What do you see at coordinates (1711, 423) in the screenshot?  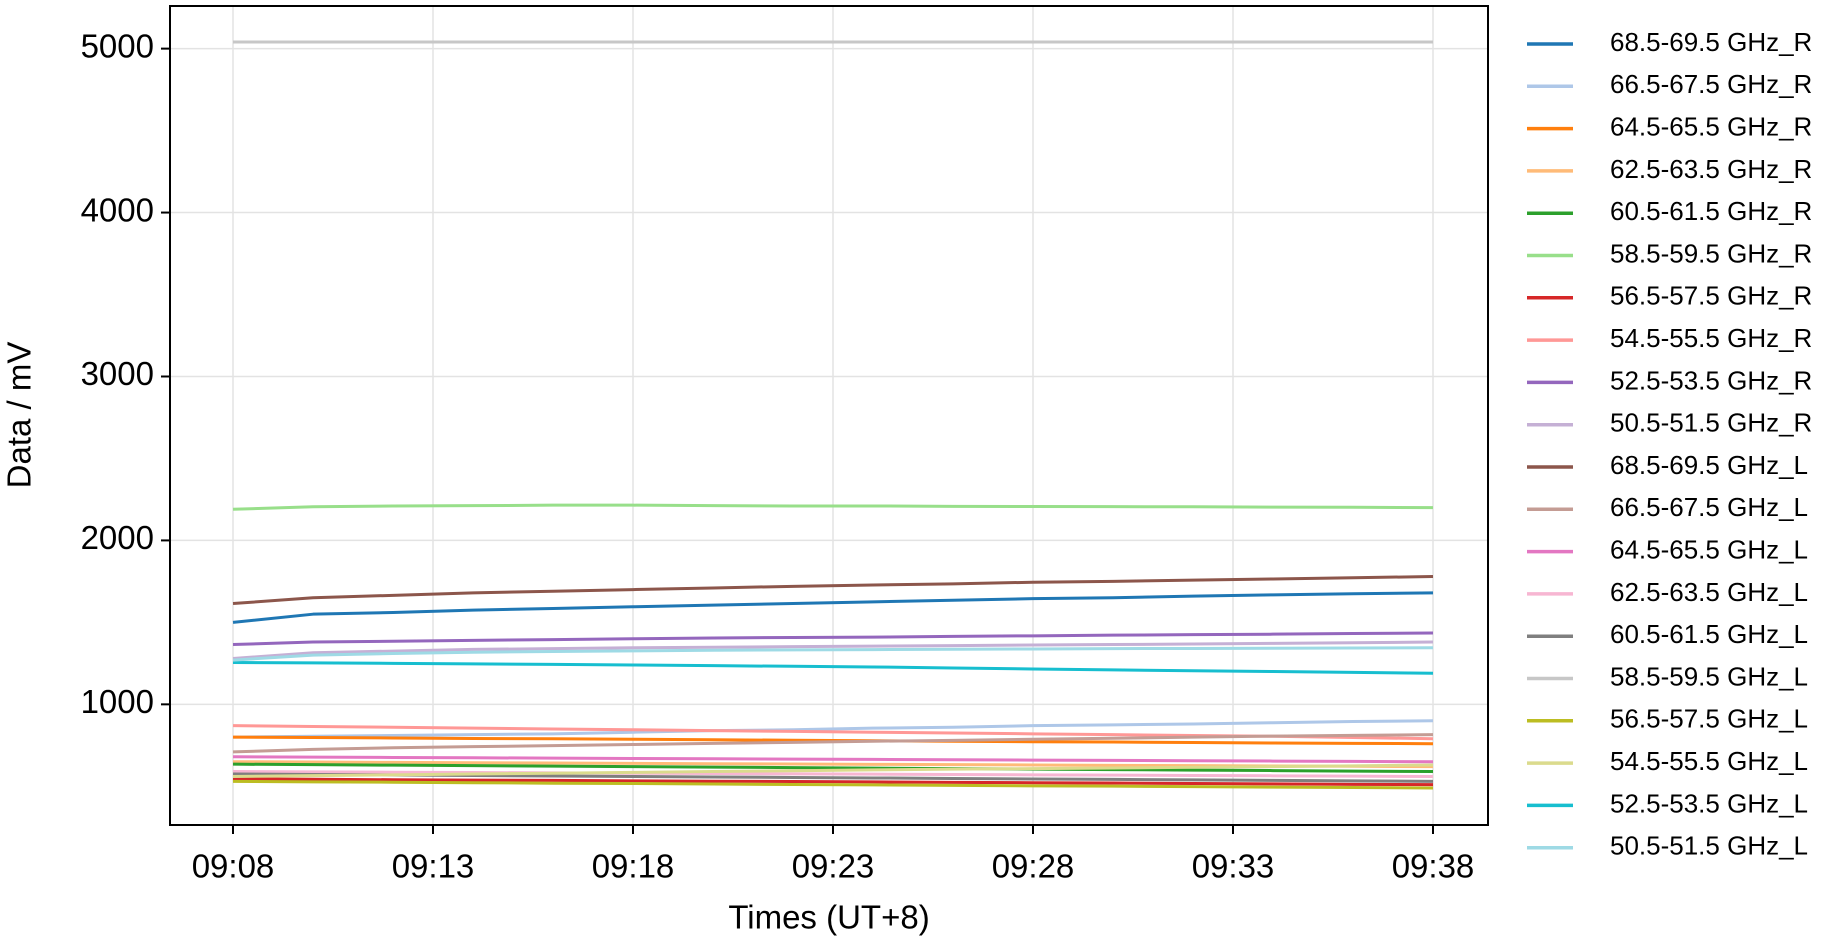 I see `legend-label: 50.5-51.5 GHz_R` at bounding box center [1711, 423].